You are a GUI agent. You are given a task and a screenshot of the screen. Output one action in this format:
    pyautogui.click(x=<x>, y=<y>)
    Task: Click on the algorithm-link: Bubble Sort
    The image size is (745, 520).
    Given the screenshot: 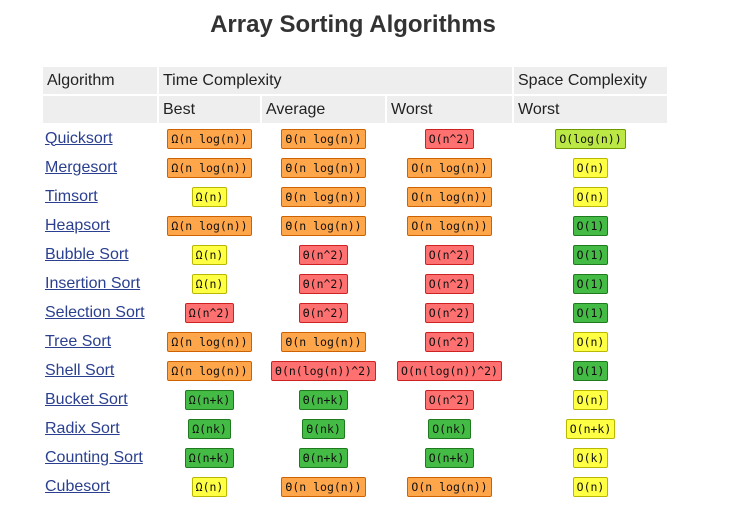 What is the action you would take?
    pyautogui.click(x=87, y=254)
    